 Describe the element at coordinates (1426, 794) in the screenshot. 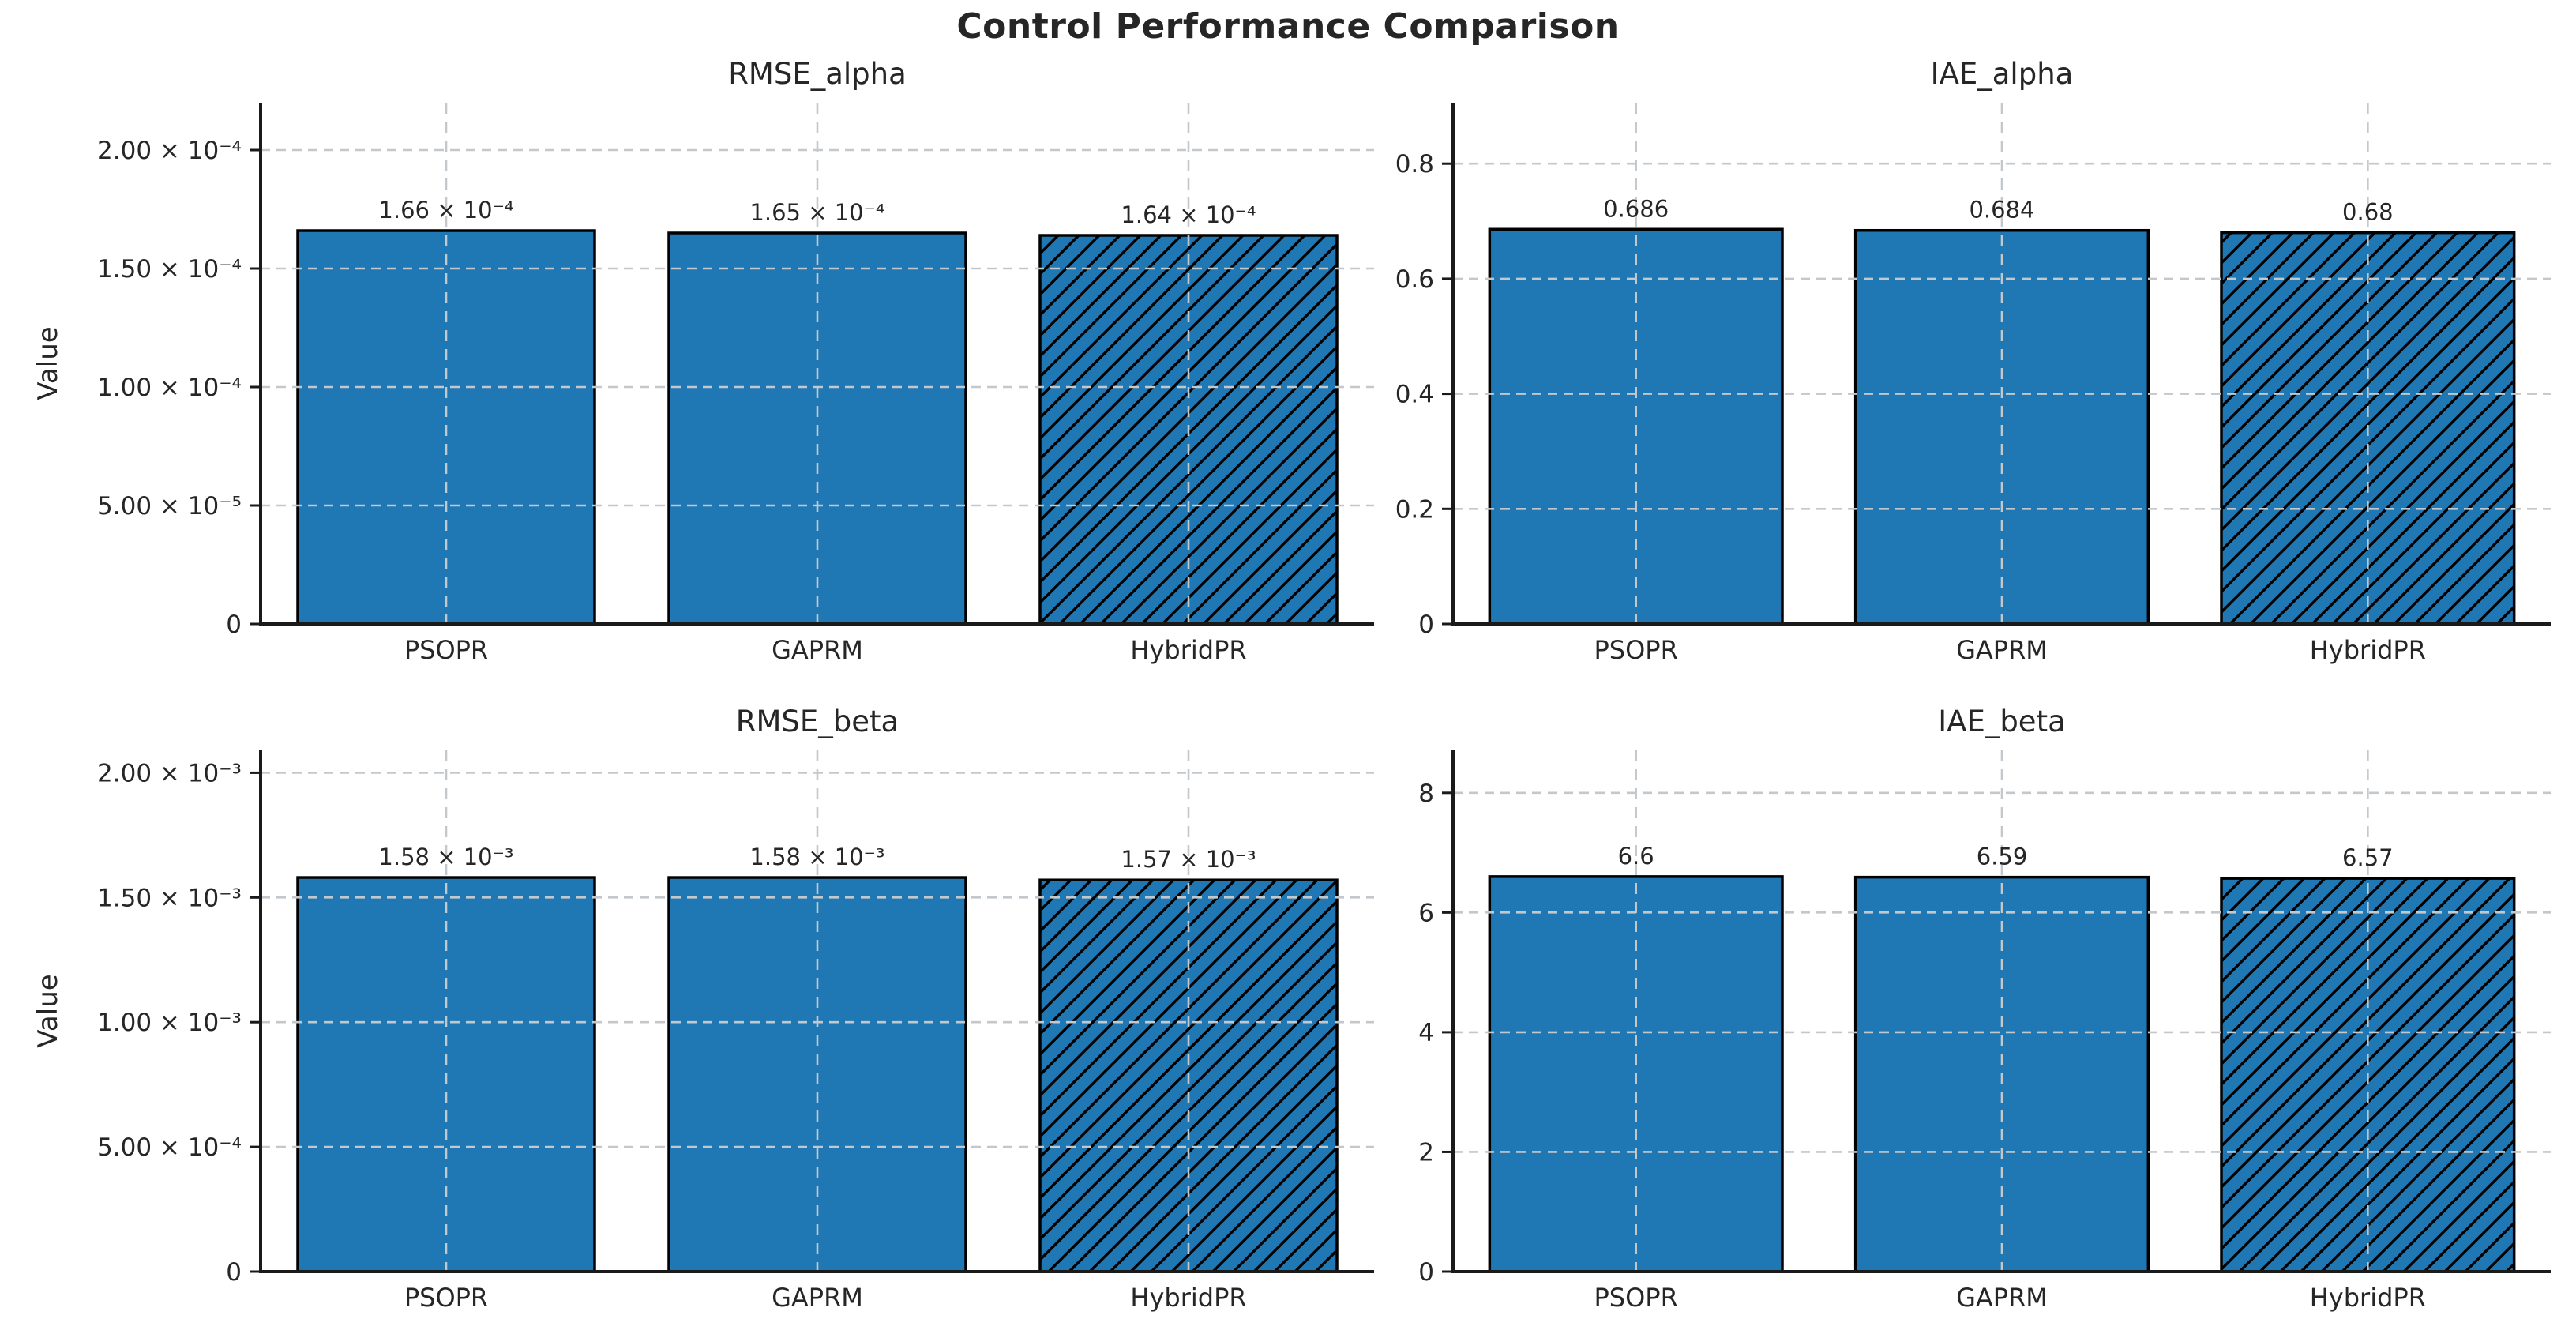

I see `y-tick-label: 8` at that location.